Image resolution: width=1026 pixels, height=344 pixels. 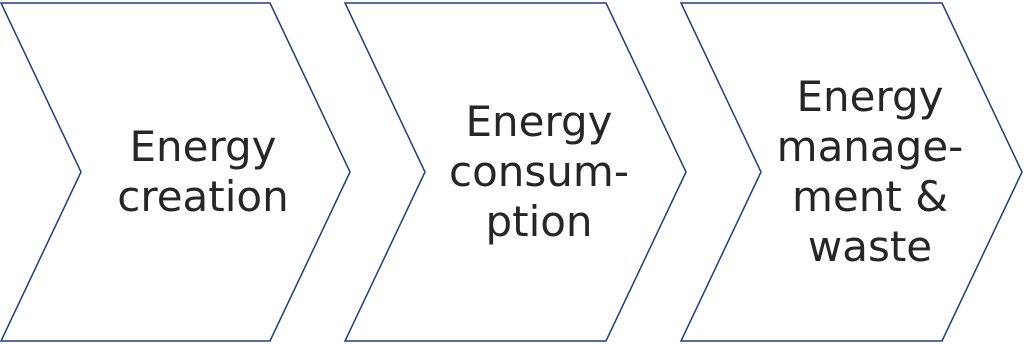 I want to click on chevron-label-line: consum-, so click(x=539, y=171).